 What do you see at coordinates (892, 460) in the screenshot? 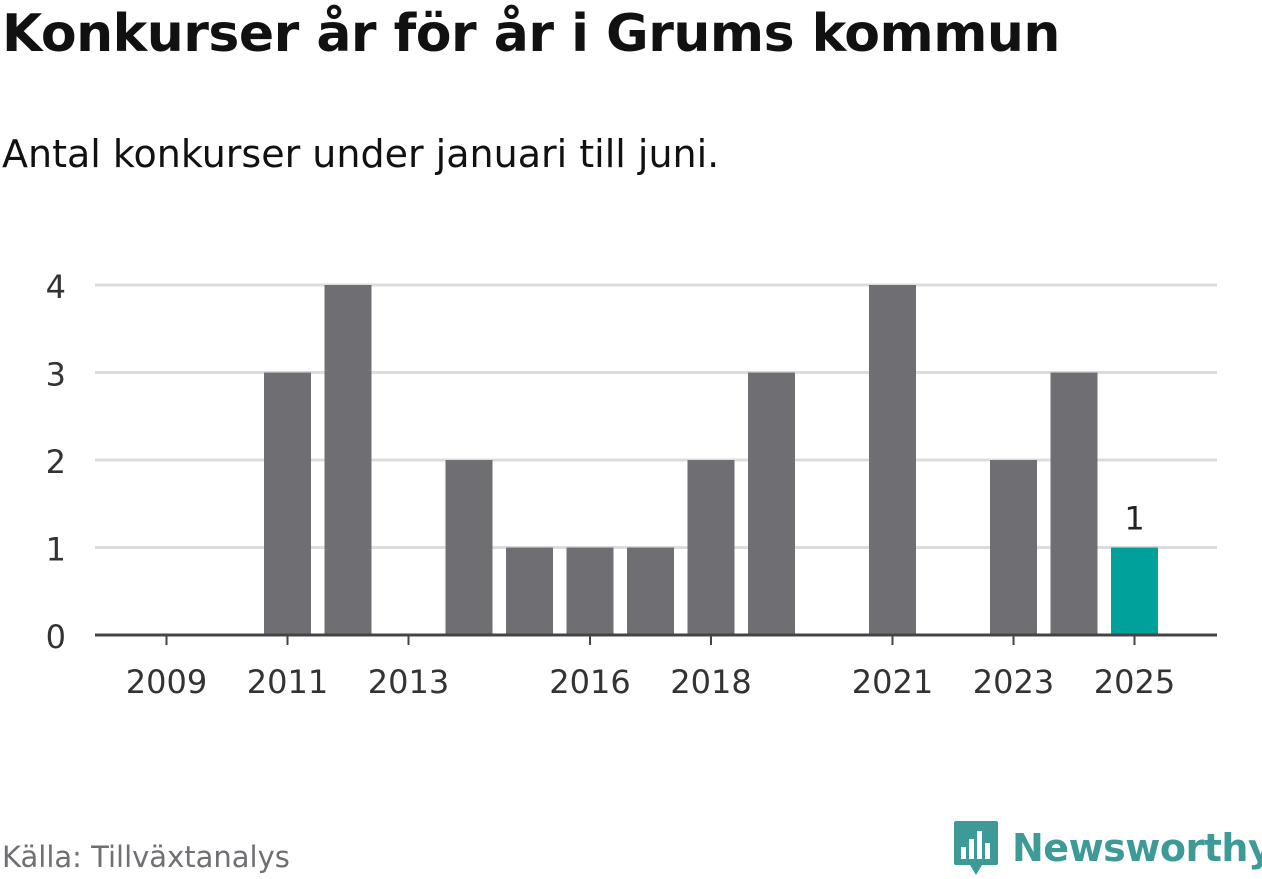
I see `bar-2021` at bounding box center [892, 460].